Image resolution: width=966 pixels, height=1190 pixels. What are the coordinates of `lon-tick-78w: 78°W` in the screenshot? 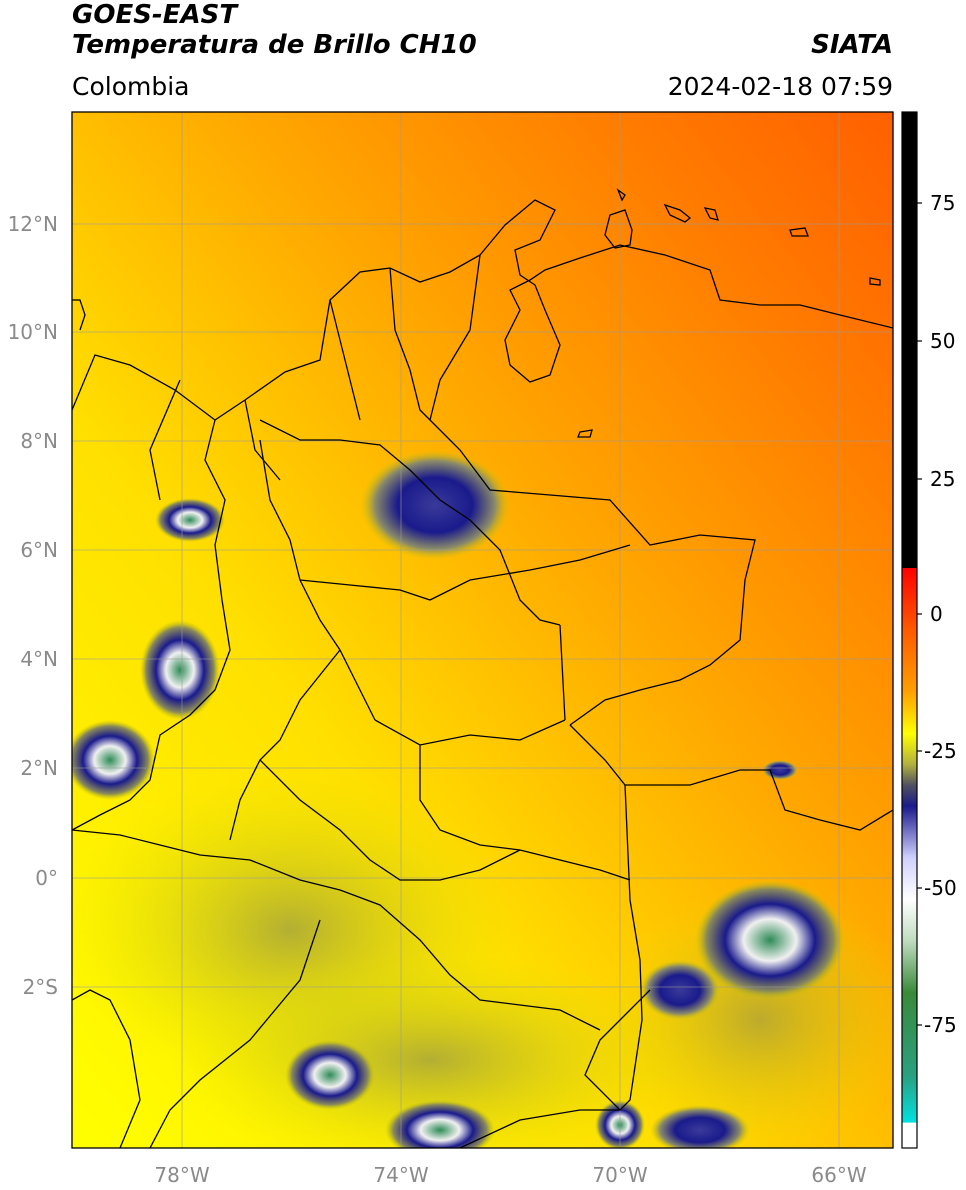 It's located at (181, 1175).